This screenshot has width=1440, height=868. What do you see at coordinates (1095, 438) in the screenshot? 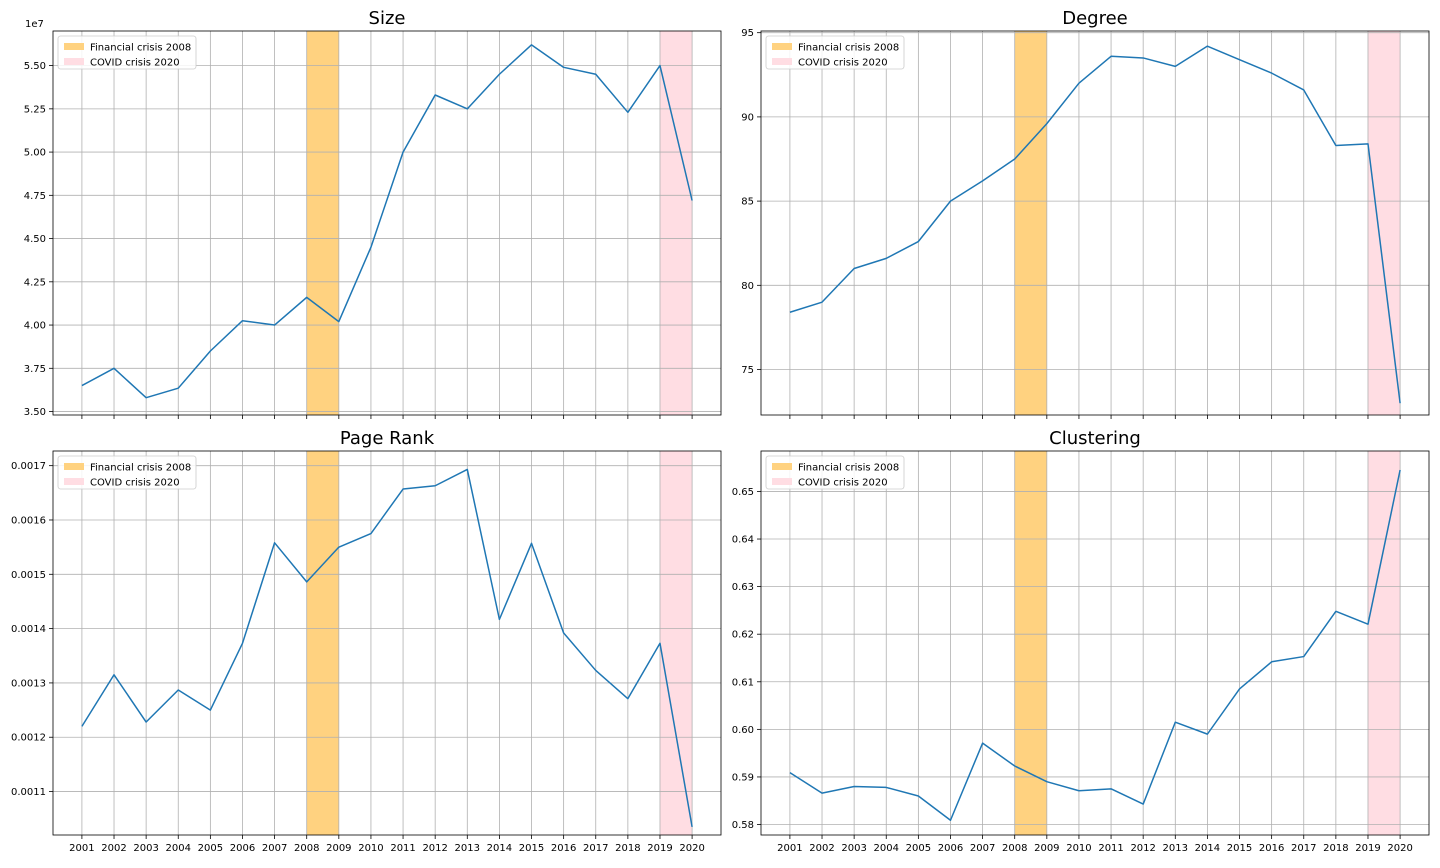
I see `chart-title: Clustering` at bounding box center [1095, 438].